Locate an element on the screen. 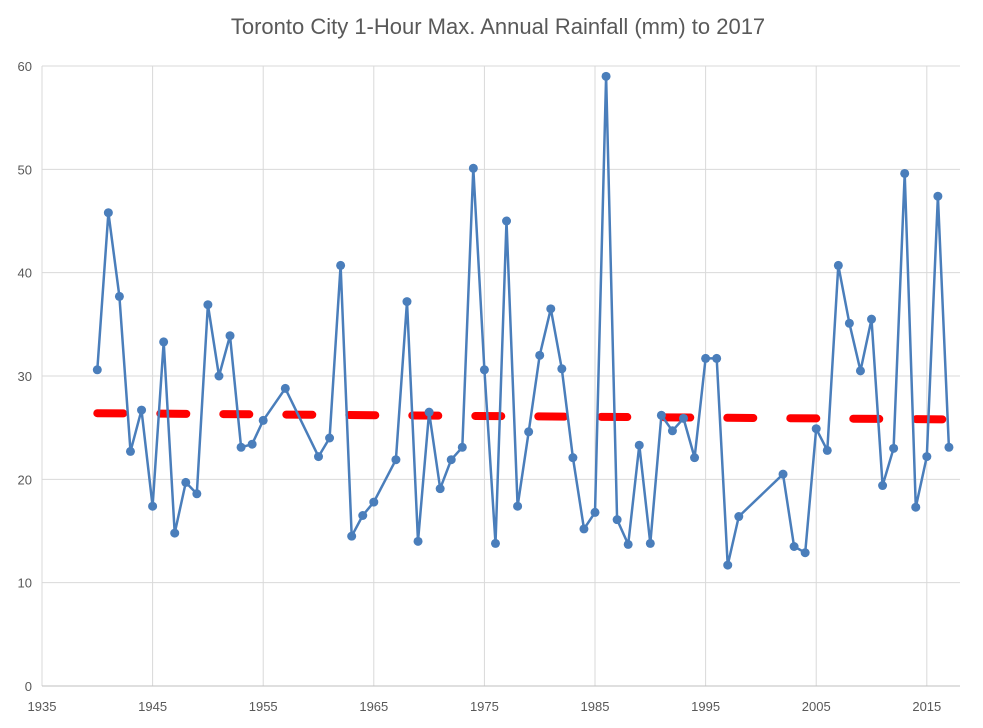 The image size is (983, 728). x-tick-label: 1945 is located at coordinates (152, 706).